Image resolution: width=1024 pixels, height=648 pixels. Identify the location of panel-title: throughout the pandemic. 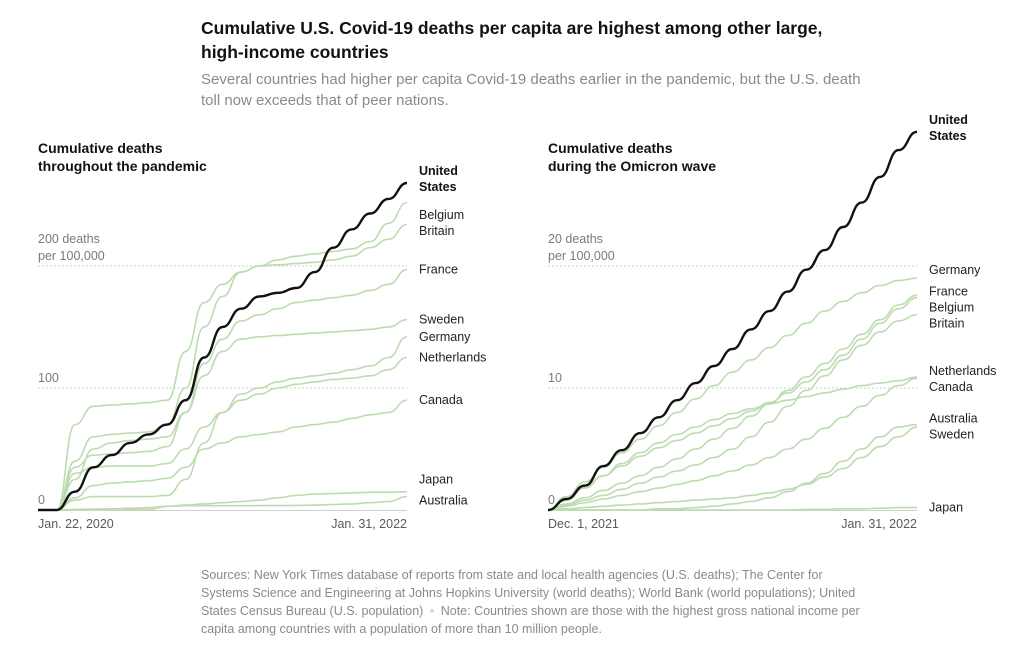
(122, 166).